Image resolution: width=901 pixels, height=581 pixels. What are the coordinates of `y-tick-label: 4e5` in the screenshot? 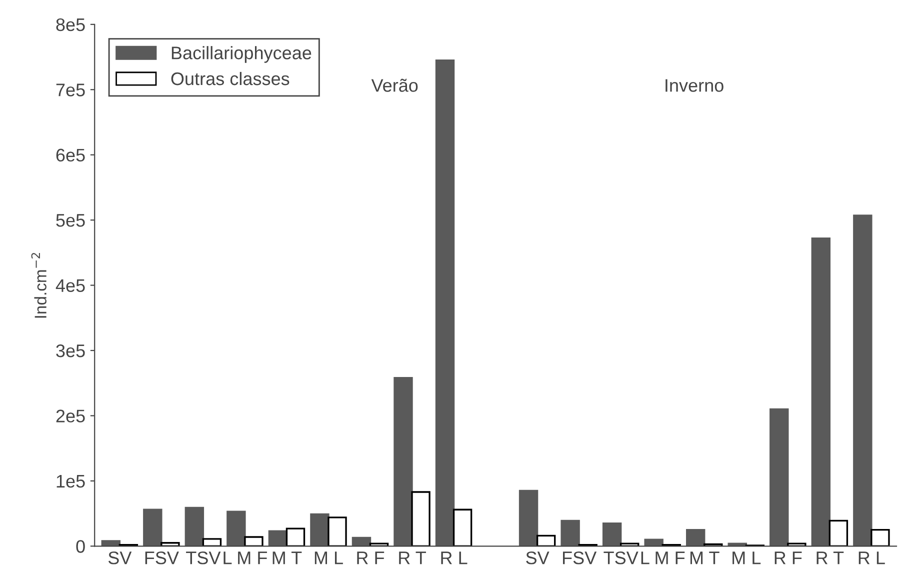 It's located at (70, 285).